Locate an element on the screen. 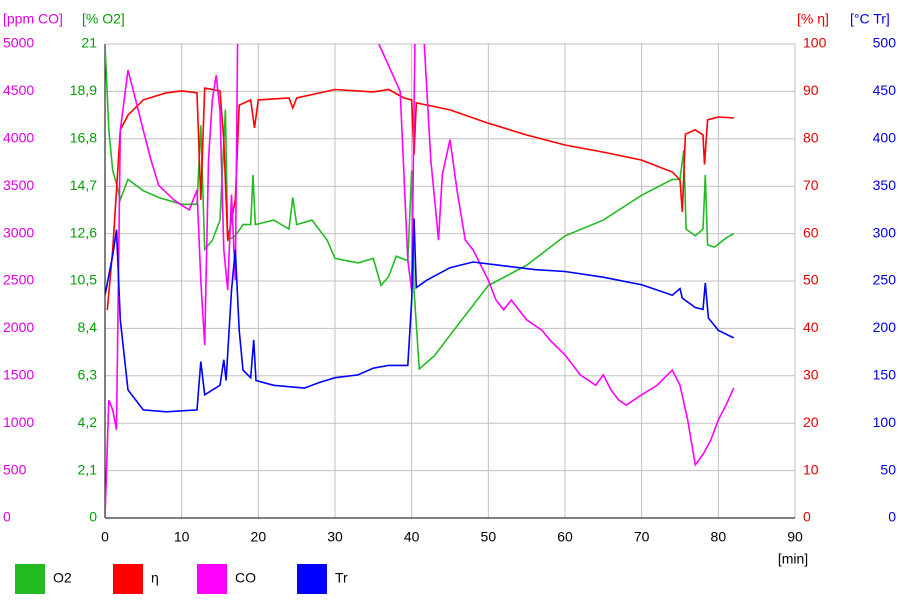 The height and width of the screenshot is (600, 900). x-axis-label: [min] is located at coordinates (793, 559).